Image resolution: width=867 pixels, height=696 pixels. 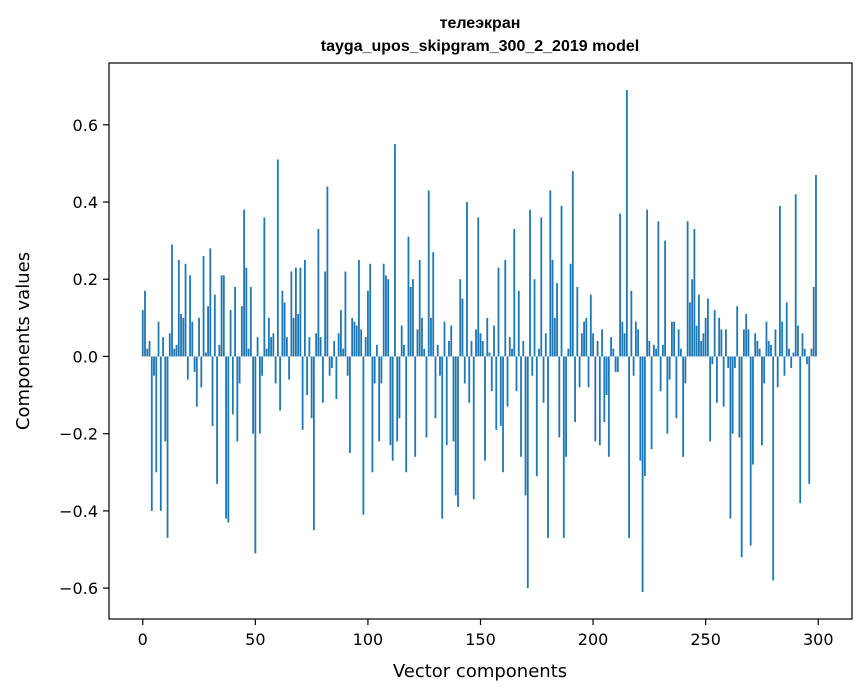 What do you see at coordinates (486, 634) in the screenshot?
I see `x-axis-ticks: 0 50 100 150 200 250 300` at bounding box center [486, 634].